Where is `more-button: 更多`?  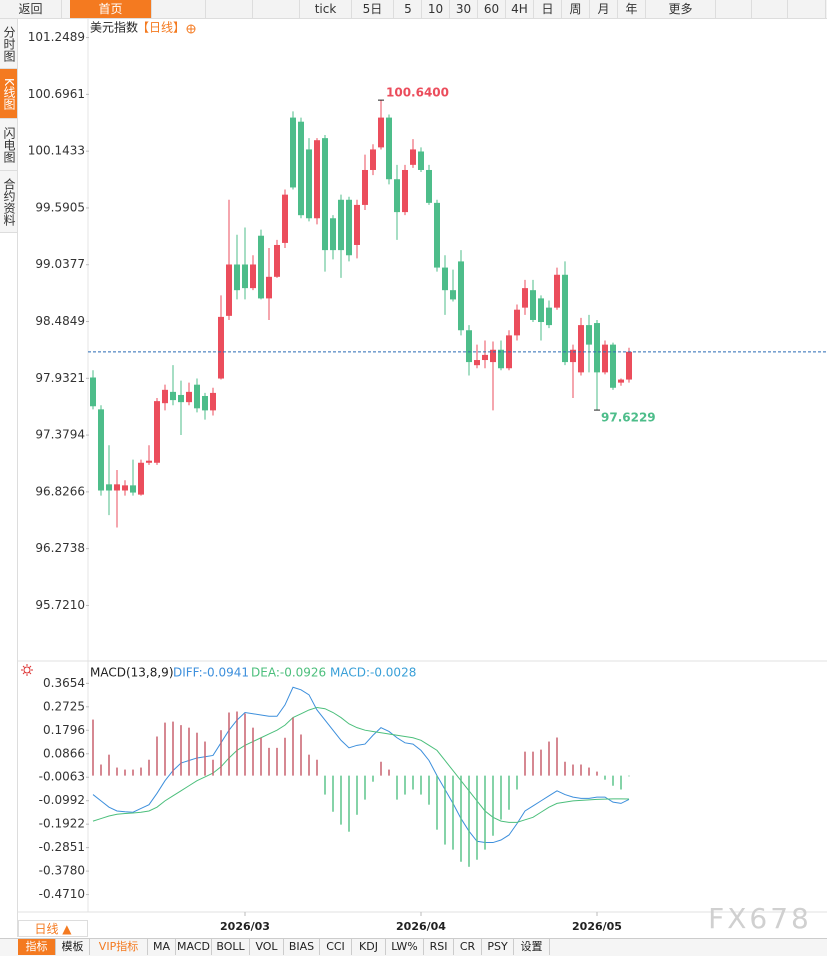
more-button: 更多 is located at coordinates (681, 9).